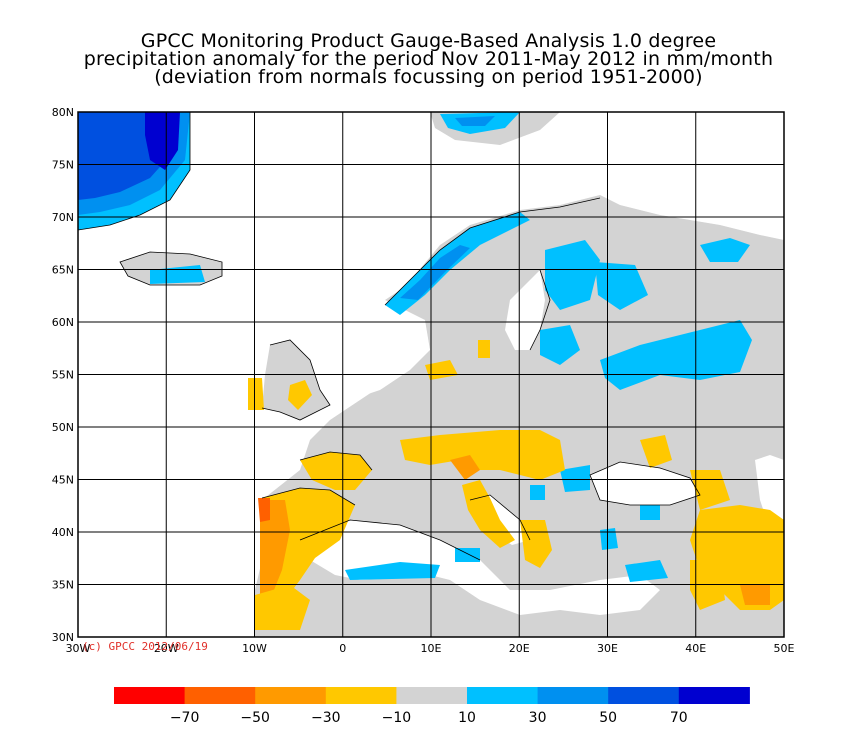 Image resolution: width=857 pixels, height=753 pixels. Describe the element at coordinates (275, 550) in the screenshot. I see `iberia-west-orange` at that location.